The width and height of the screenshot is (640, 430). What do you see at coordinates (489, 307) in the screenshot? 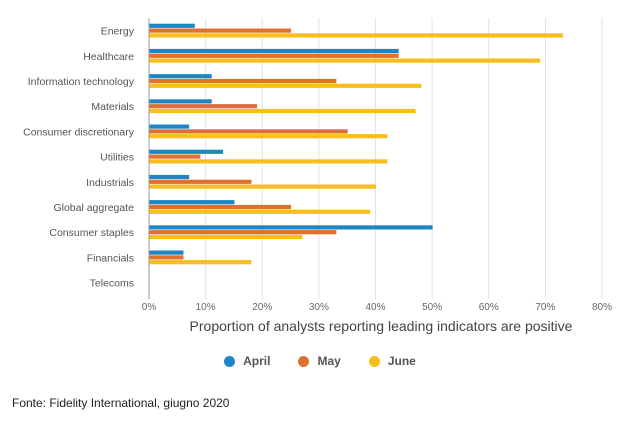
I see `x-tick-label: 60%` at bounding box center [489, 307].